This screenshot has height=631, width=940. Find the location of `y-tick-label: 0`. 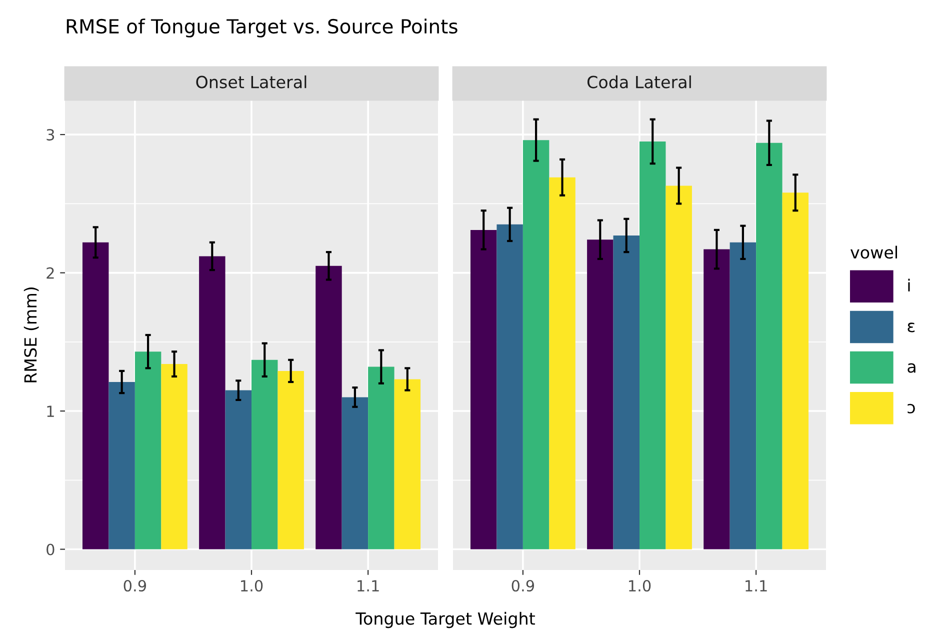

y-tick-label: 0 is located at coordinates (50, 550).